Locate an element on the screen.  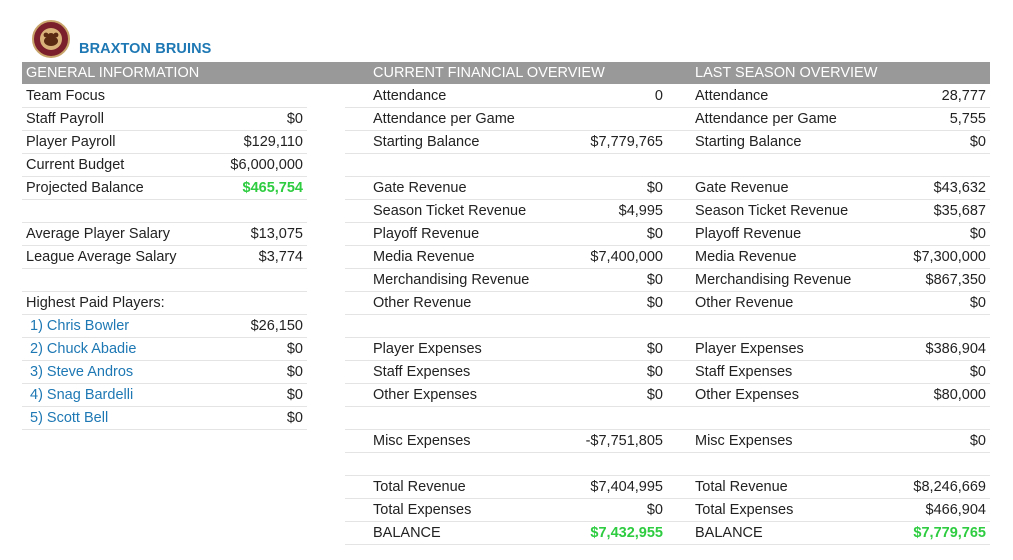
row-last-attendance: Attendance 28,777 is located at coordinates (828, 96).